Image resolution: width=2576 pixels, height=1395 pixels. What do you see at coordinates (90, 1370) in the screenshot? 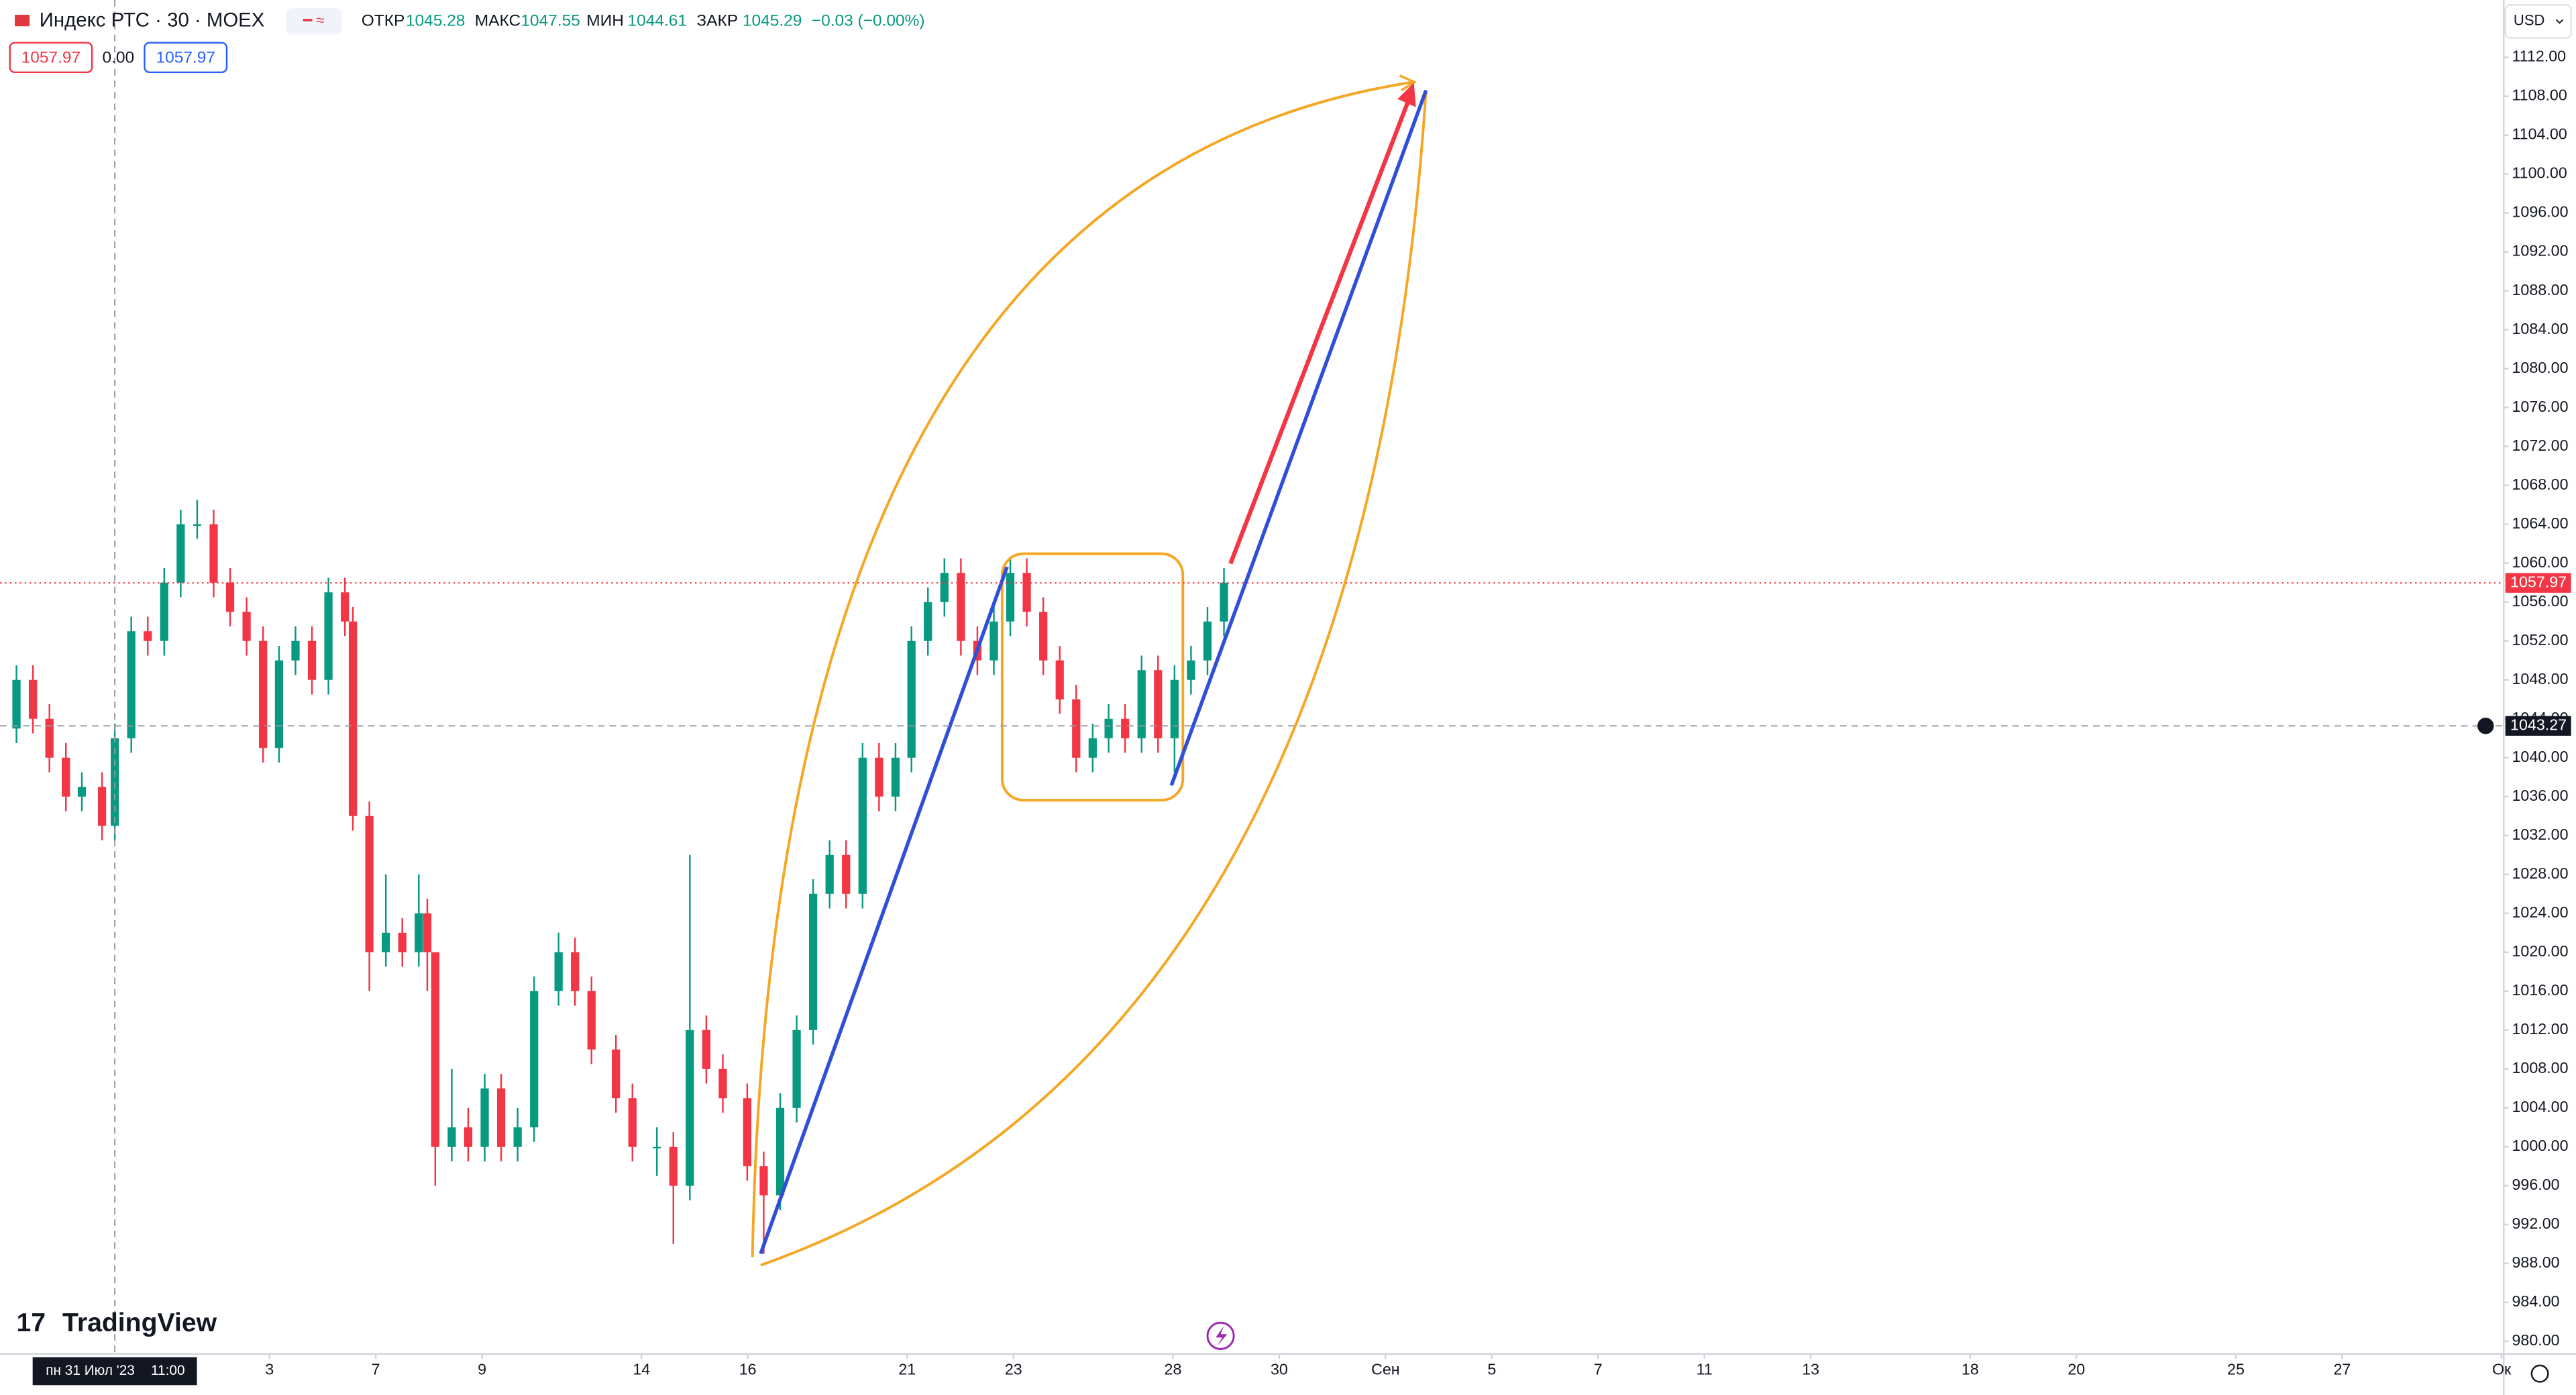
I see `crosshair-date-label: пн 31 Июл '23` at bounding box center [90, 1370].